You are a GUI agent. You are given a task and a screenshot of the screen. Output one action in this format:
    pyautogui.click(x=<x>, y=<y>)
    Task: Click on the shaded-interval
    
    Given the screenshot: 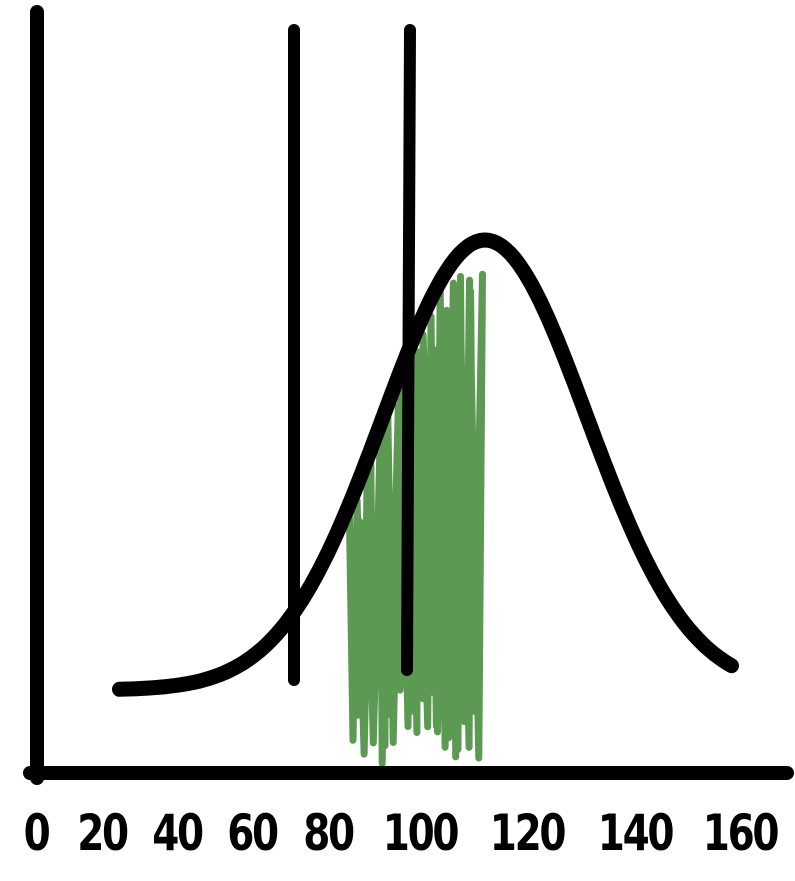 What is the action you would take?
    pyautogui.click(x=415, y=518)
    